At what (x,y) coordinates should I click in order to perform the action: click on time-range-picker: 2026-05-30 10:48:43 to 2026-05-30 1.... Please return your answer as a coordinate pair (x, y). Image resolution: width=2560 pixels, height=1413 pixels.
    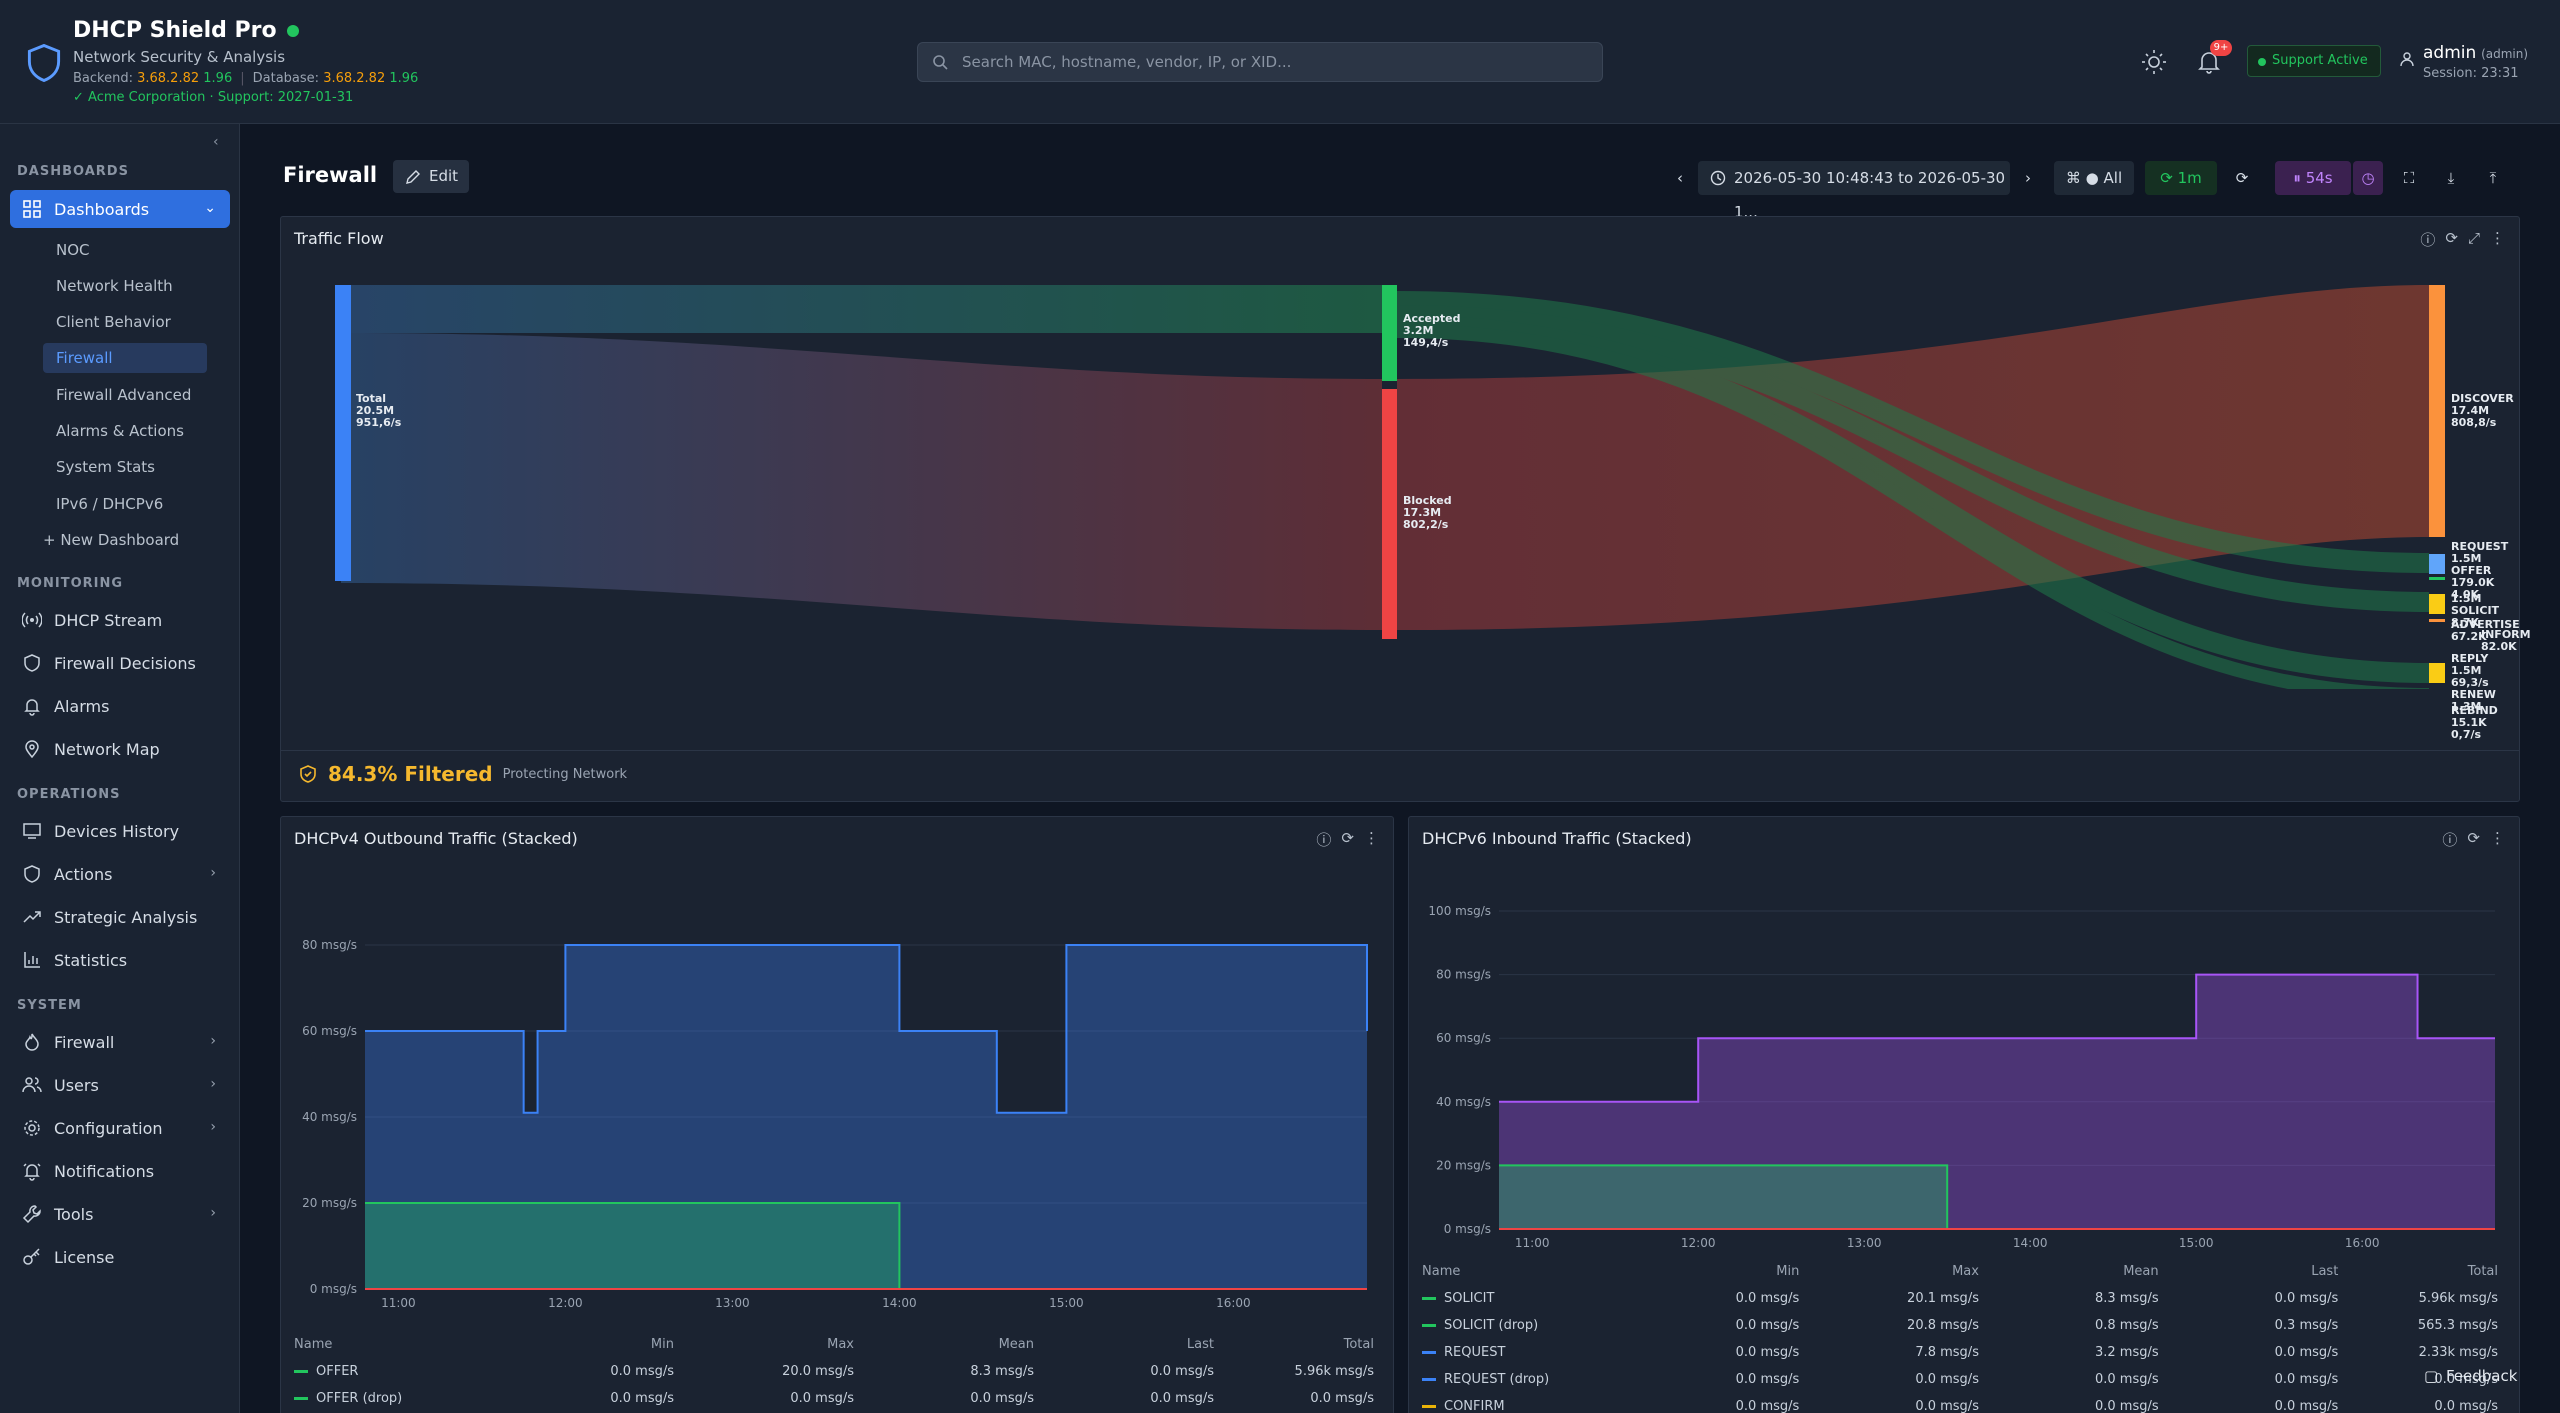
    Looking at the image, I should click on (1854, 191).